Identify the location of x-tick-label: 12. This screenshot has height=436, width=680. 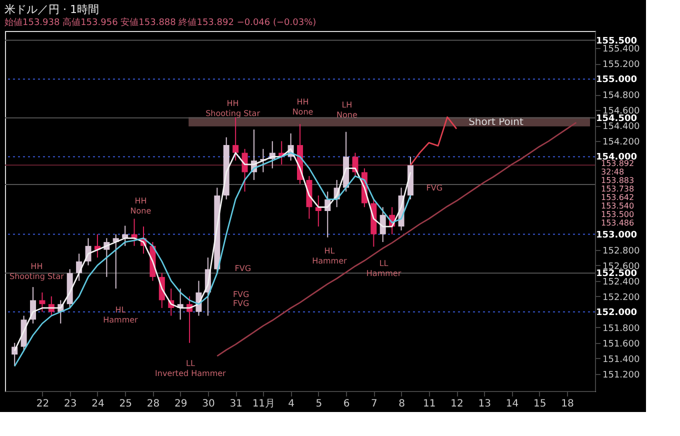
(457, 404).